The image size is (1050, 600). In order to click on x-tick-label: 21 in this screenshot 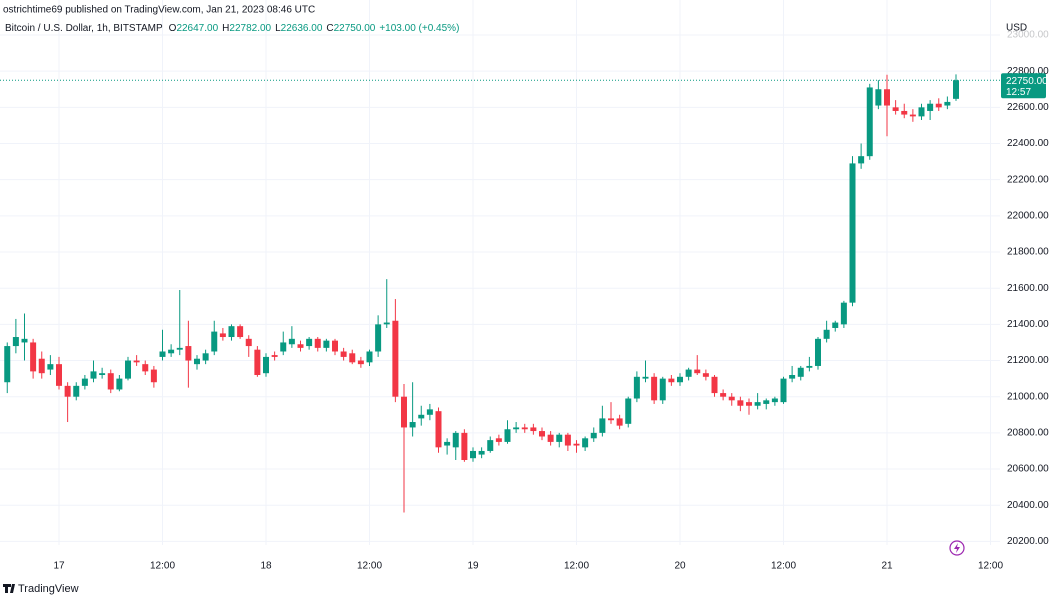, I will do `click(887, 566)`.